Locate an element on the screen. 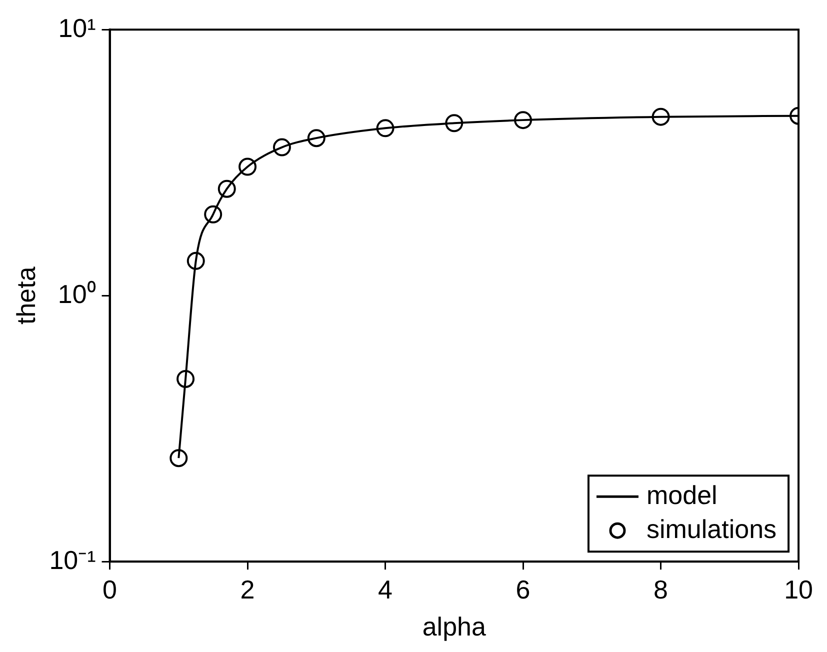 The width and height of the screenshot is (827, 652). x-tick-label: 6 is located at coordinates (523, 589).